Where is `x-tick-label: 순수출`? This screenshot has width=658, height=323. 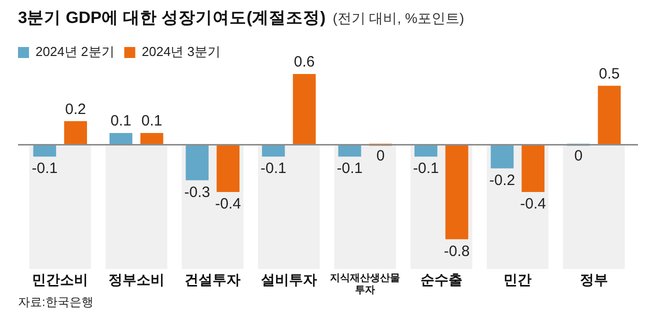 x-tick-label: 순수출 is located at coordinates (441, 279).